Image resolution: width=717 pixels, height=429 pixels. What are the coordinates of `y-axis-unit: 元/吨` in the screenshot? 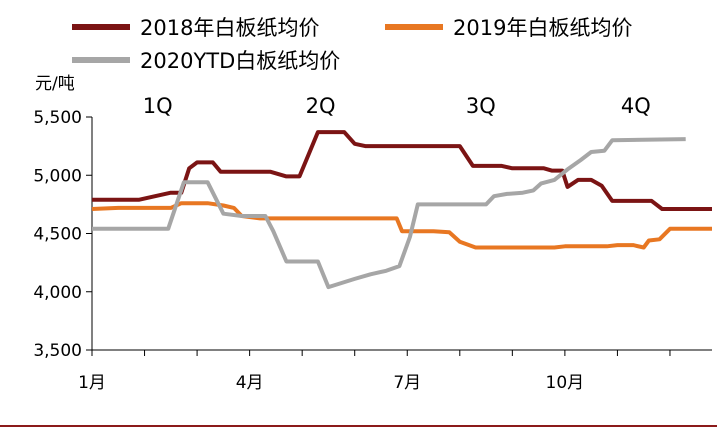 It's located at (55, 84).